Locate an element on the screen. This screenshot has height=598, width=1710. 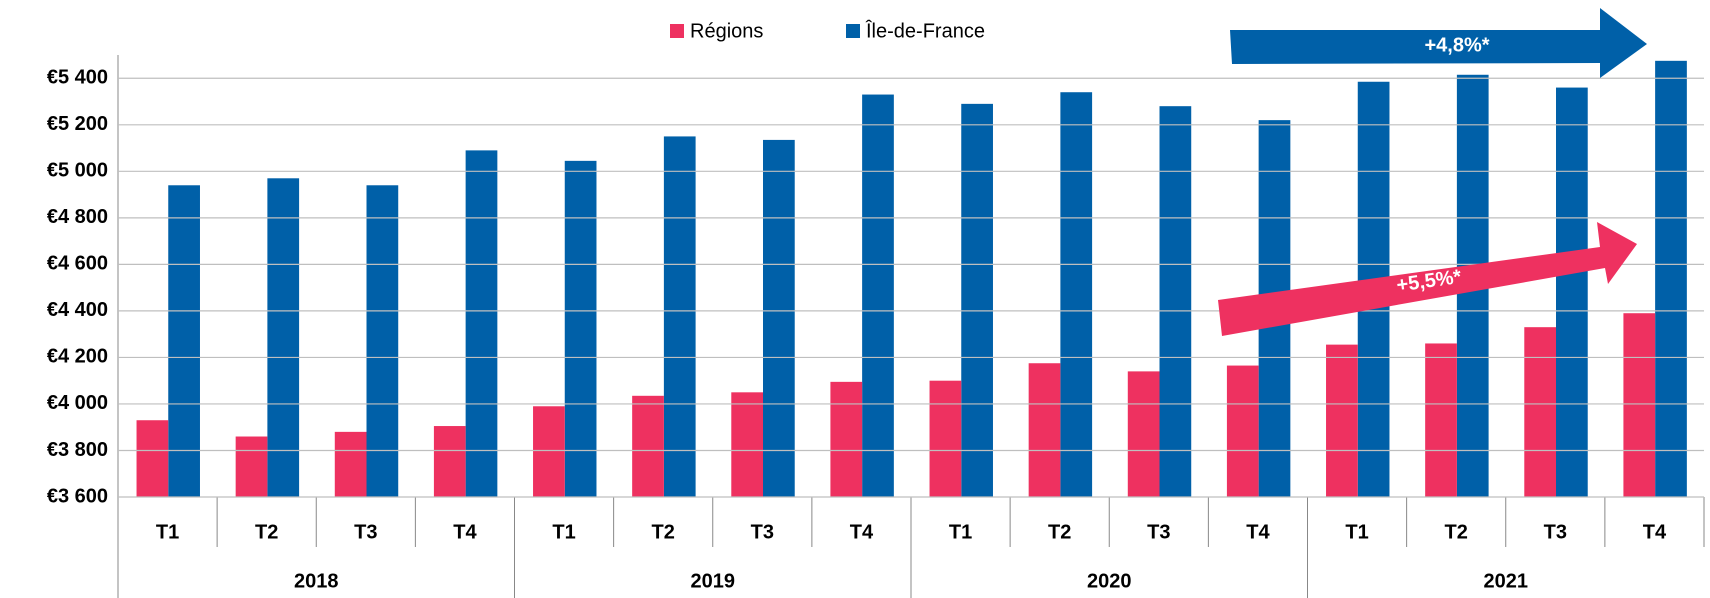
group-label: 2020 is located at coordinates (1109, 581).